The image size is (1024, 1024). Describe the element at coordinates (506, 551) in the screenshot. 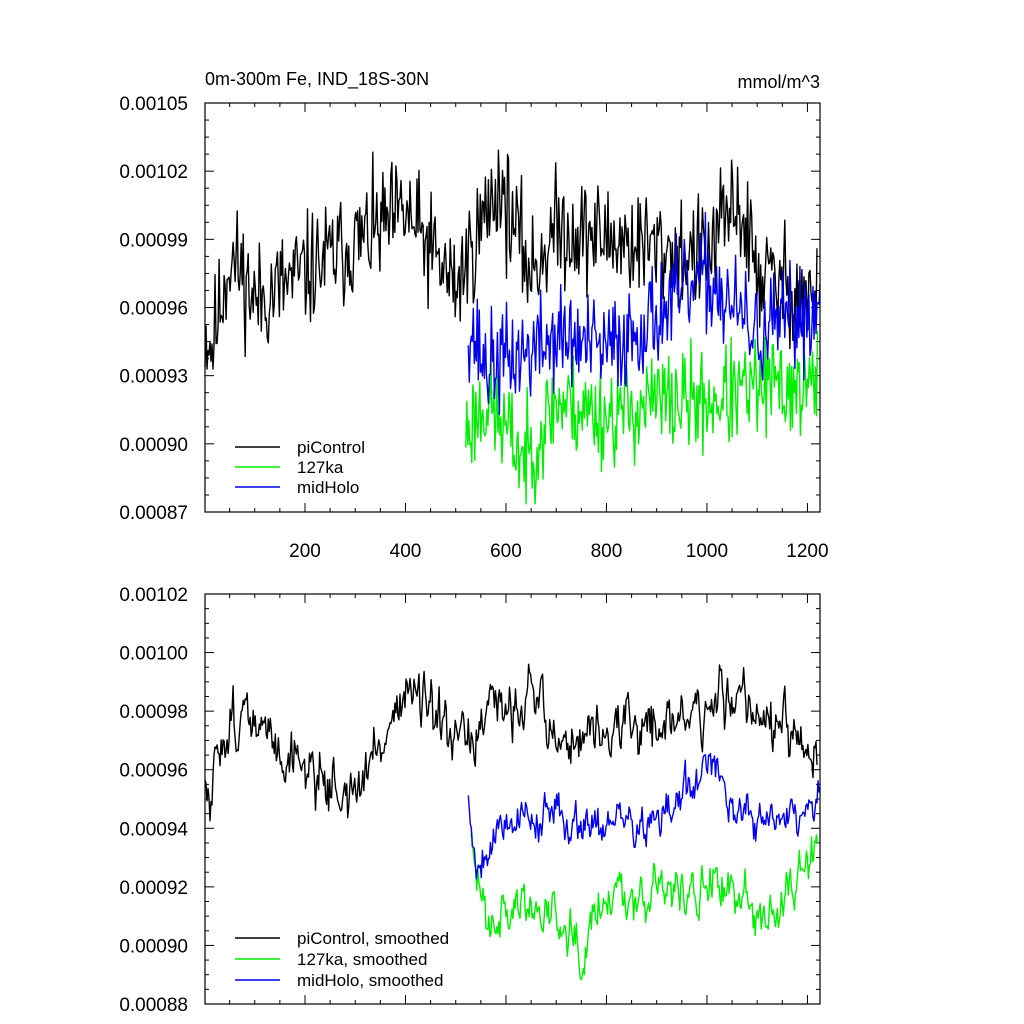

I see `x-tick-label: 600` at that location.